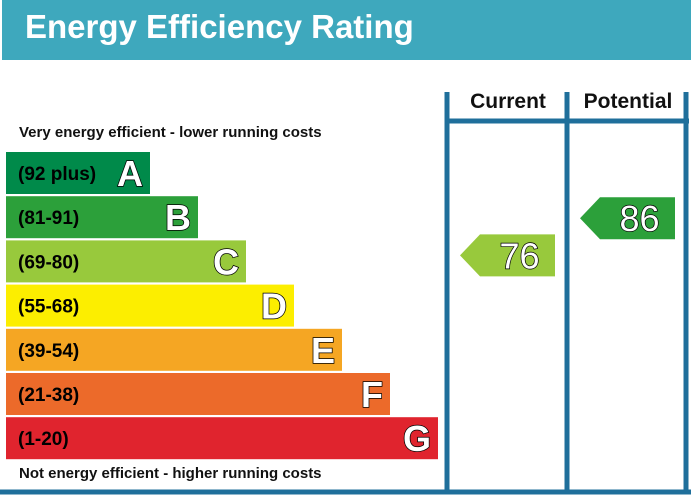 Image resolution: width=691 pixels, height=501 pixels. I want to click on band-range-label: (21-38), so click(48, 395).